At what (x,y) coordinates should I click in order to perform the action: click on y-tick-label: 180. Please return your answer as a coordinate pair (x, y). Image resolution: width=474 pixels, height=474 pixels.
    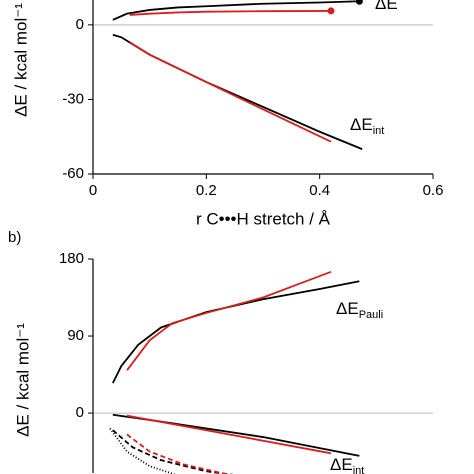
    Looking at the image, I should click on (71, 258).